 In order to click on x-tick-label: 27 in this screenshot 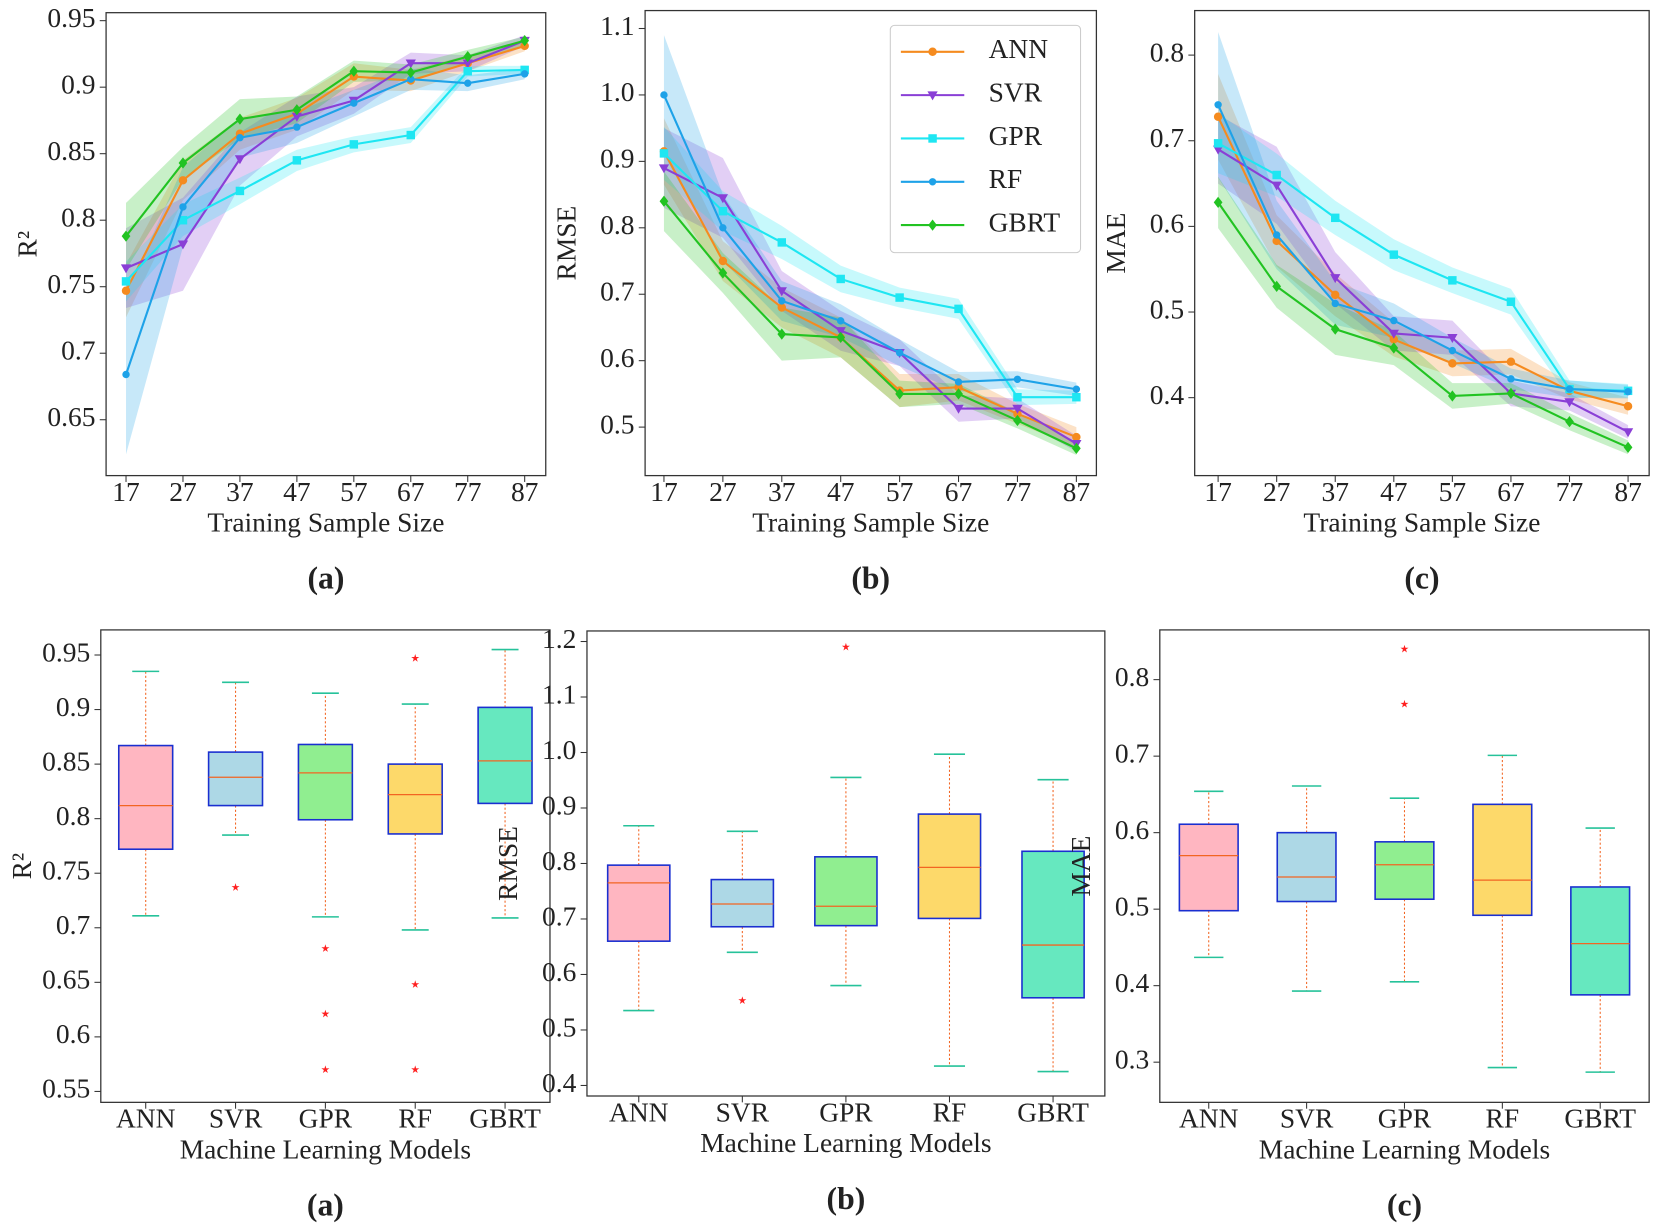, I will do `click(182, 492)`.